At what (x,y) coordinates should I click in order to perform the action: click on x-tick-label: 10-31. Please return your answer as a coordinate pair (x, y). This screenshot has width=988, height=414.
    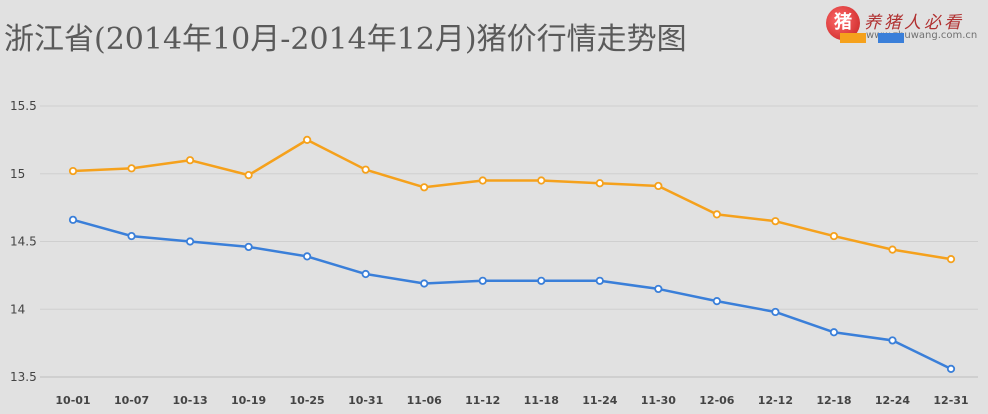
    Looking at the image, I should click on (365, 400).